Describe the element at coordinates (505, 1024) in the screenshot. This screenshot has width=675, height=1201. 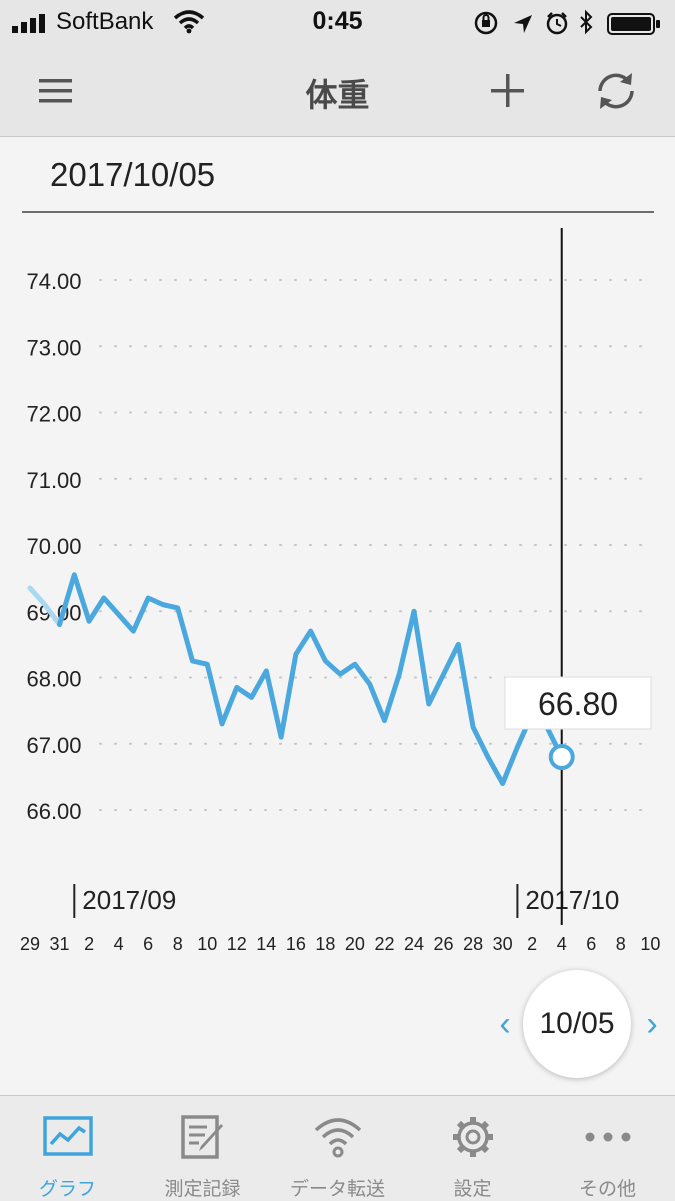
I see `previous-day-button: ‹` at that location.